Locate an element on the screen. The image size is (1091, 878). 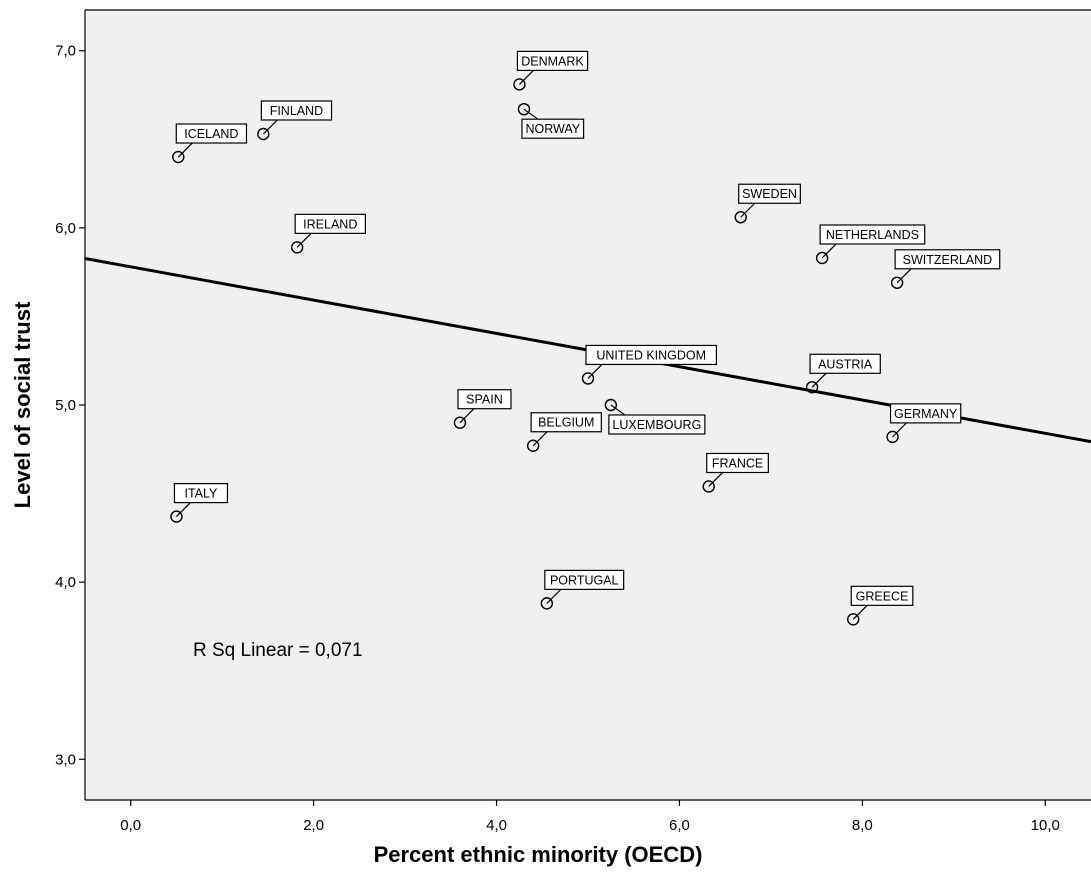
y-tick-label: 7,0 is located at coordinates (65, 51).